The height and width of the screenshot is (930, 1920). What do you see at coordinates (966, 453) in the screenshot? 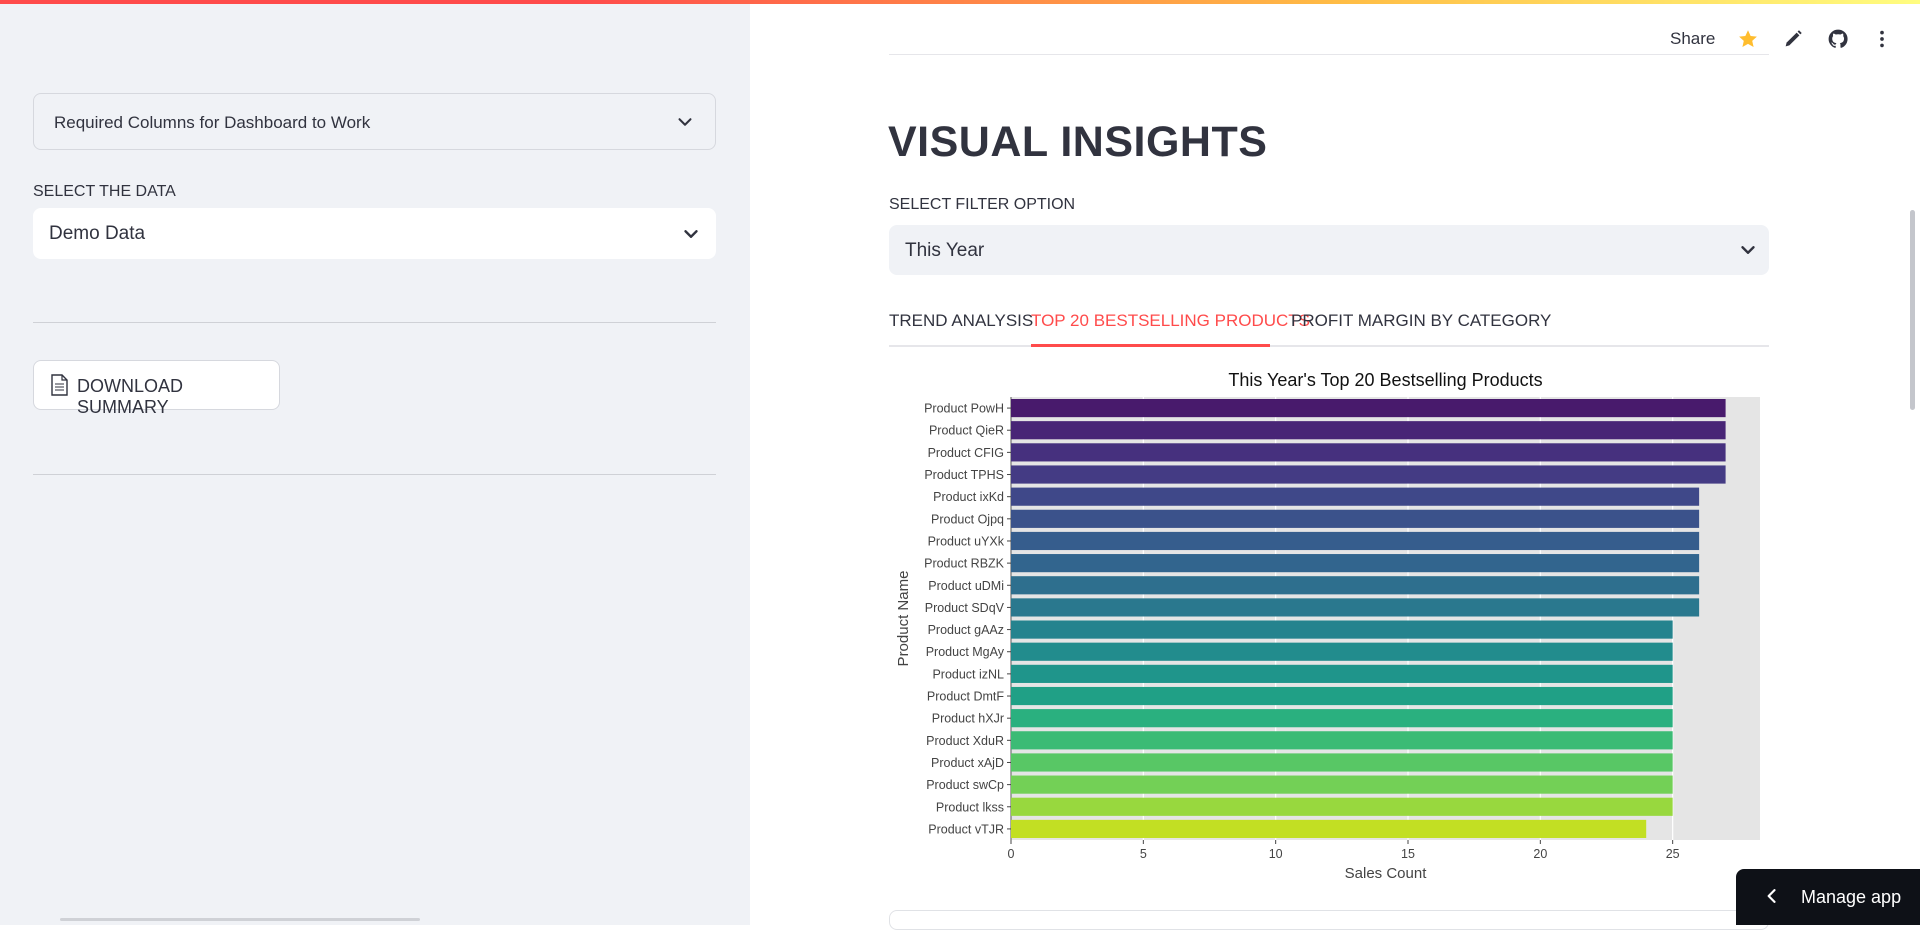
I see `y-tick-label: Product CFIG` at bounding box center [966, 453].